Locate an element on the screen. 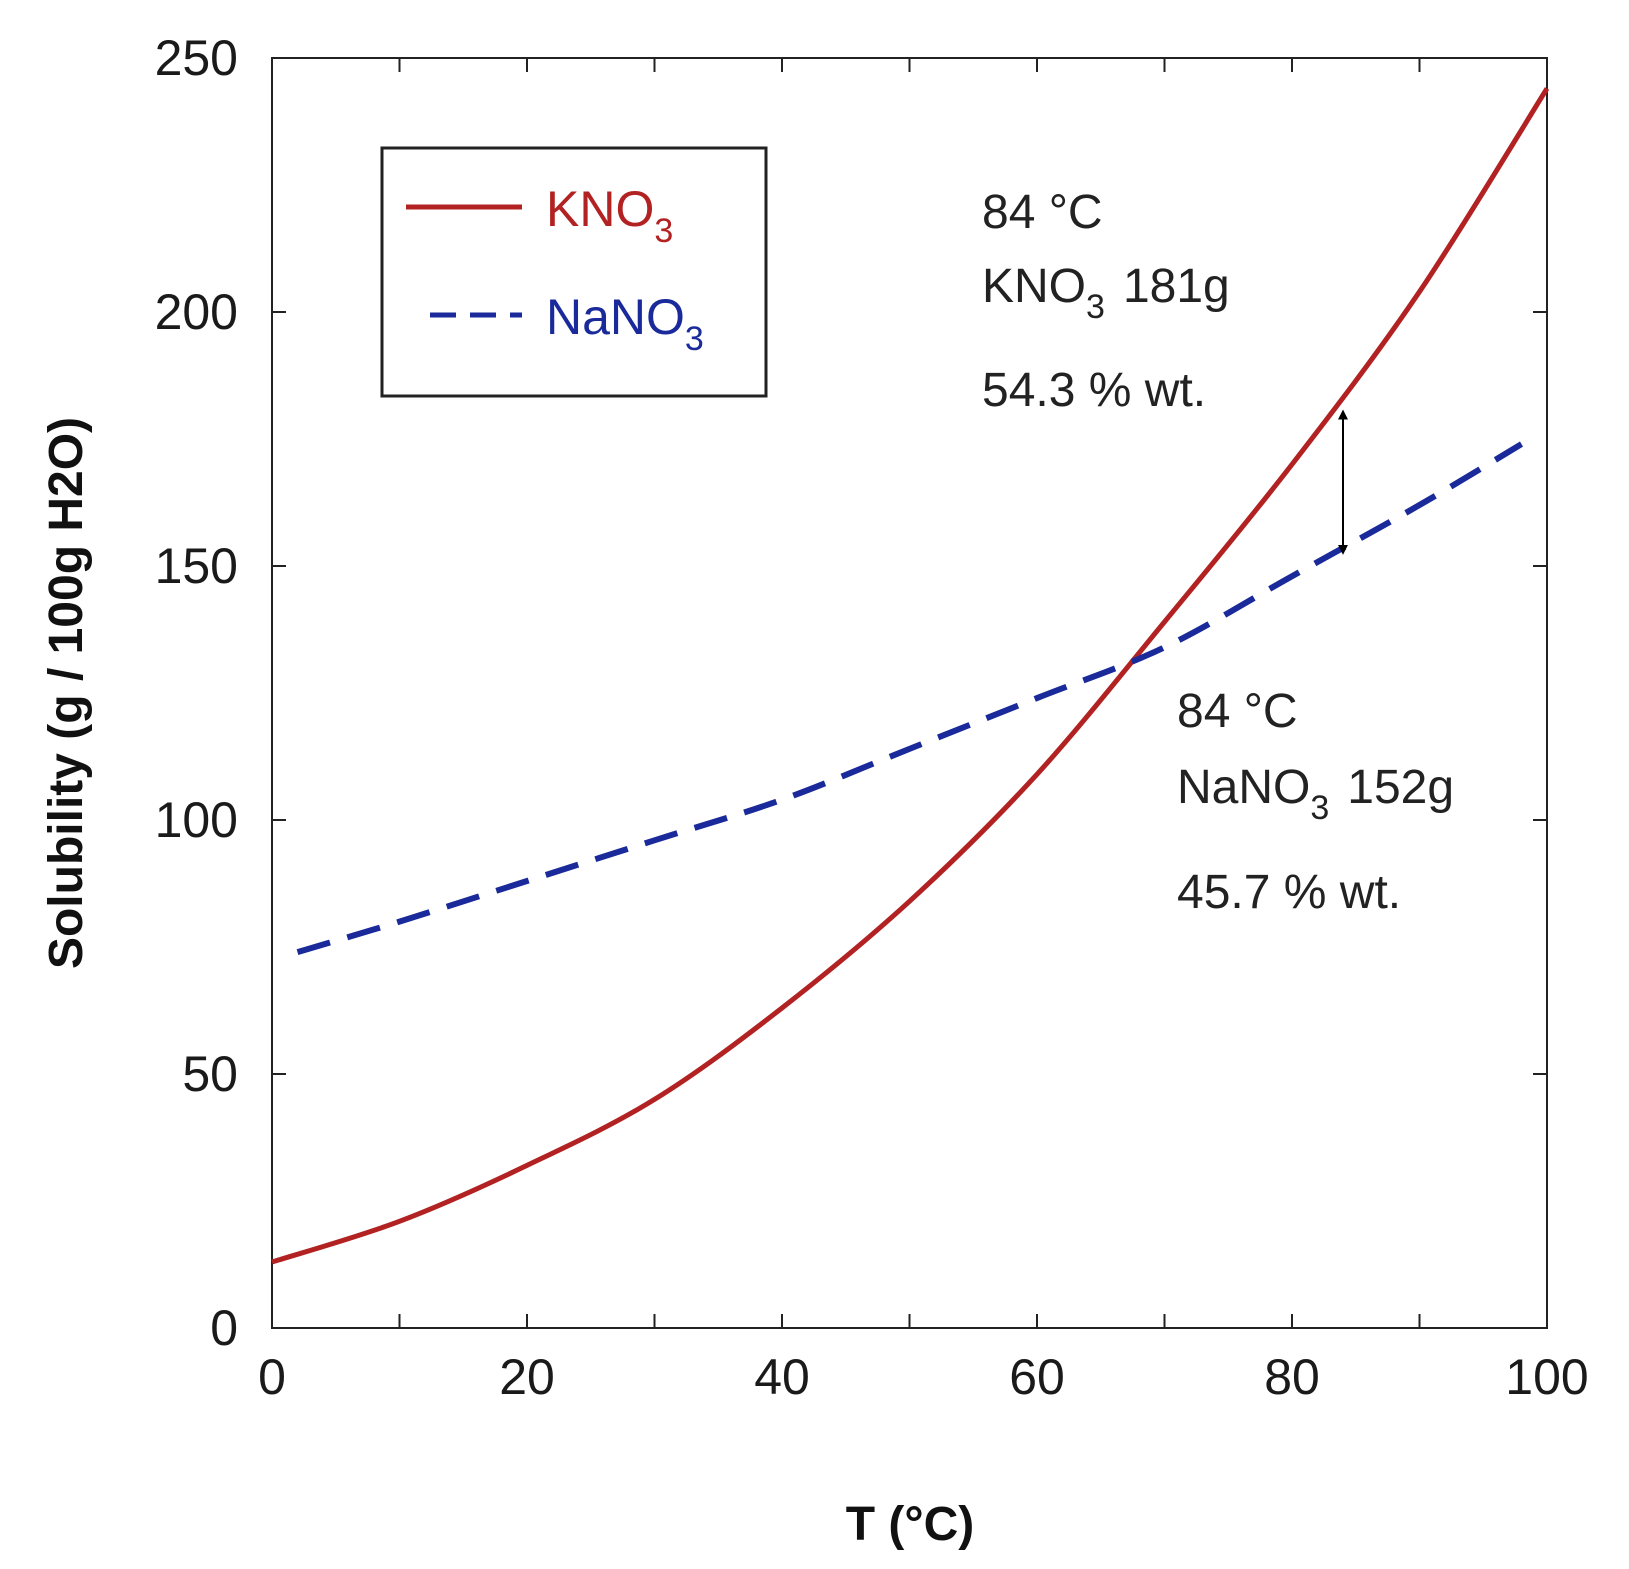 The height and width of the screenshot is (1569, 1629). y-tick-label: 100 is located at coordinates (196, 820).